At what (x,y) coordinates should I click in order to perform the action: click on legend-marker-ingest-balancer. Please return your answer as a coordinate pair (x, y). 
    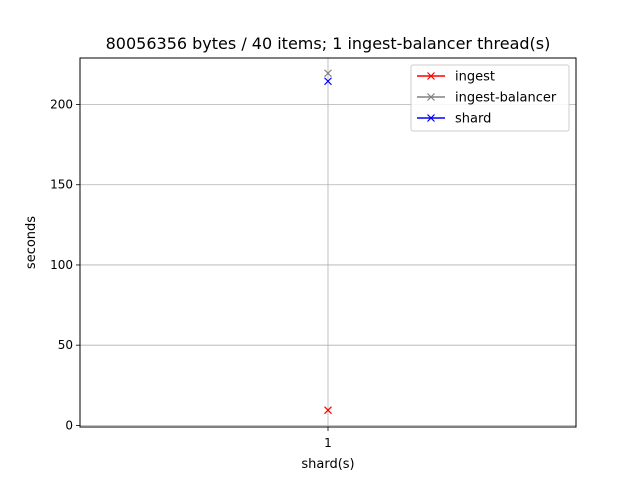
    Looking at the image, I should click on (431, 97).